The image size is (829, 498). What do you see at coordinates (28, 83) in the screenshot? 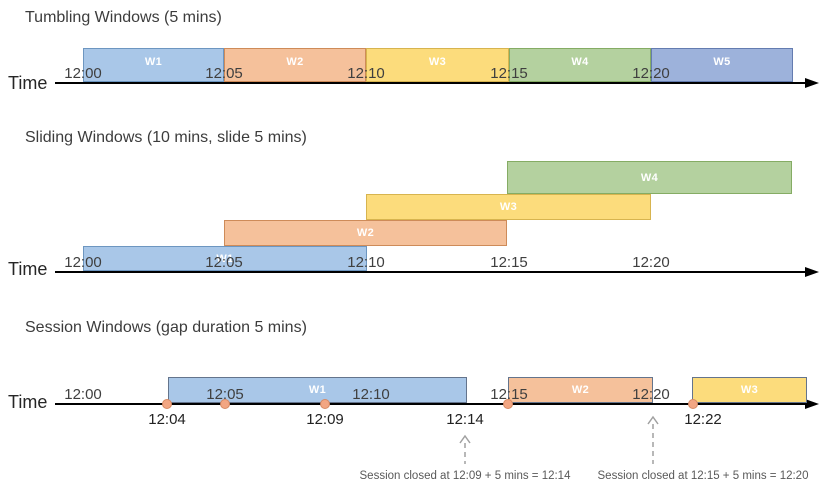
I see `tumbling-time-axis-label: Time` at bounding box center [28, 83].